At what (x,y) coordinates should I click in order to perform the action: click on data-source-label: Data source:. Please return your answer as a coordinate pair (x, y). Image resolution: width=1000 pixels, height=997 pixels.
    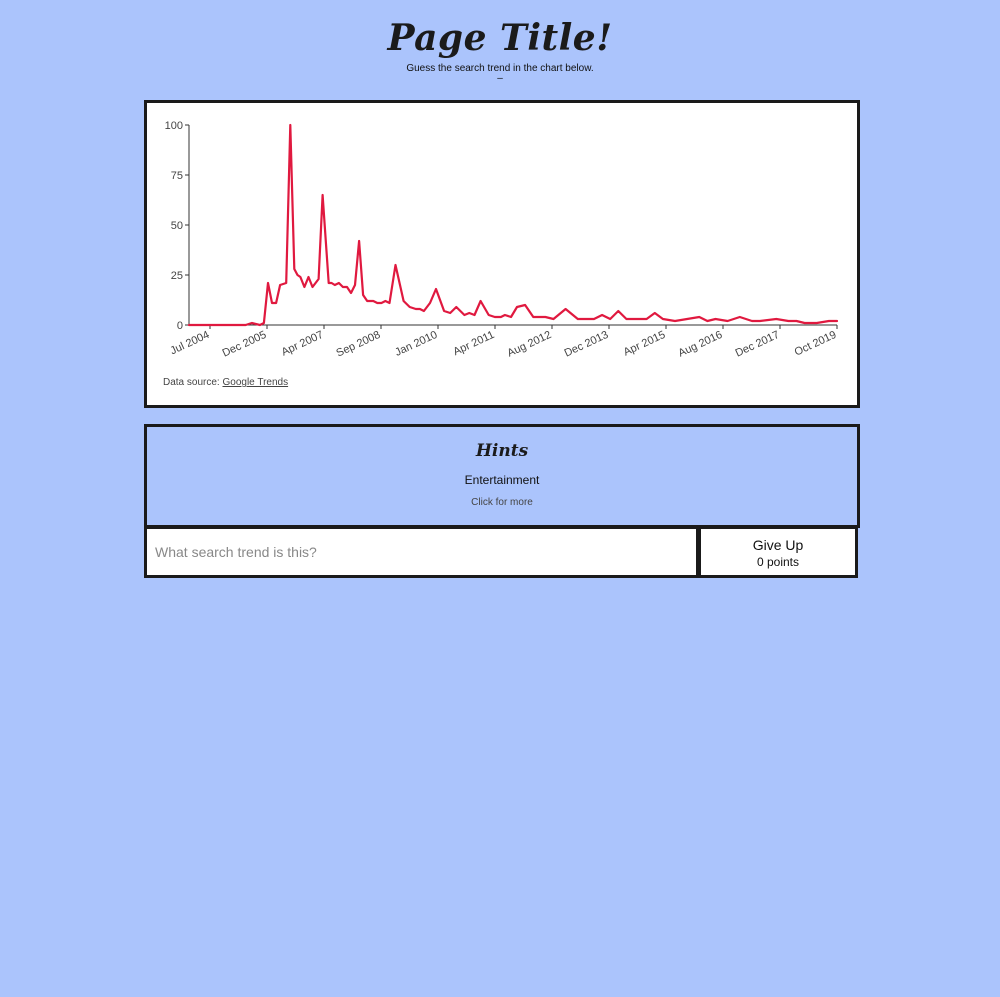
    Looking at the image, I should click on (193, 382).